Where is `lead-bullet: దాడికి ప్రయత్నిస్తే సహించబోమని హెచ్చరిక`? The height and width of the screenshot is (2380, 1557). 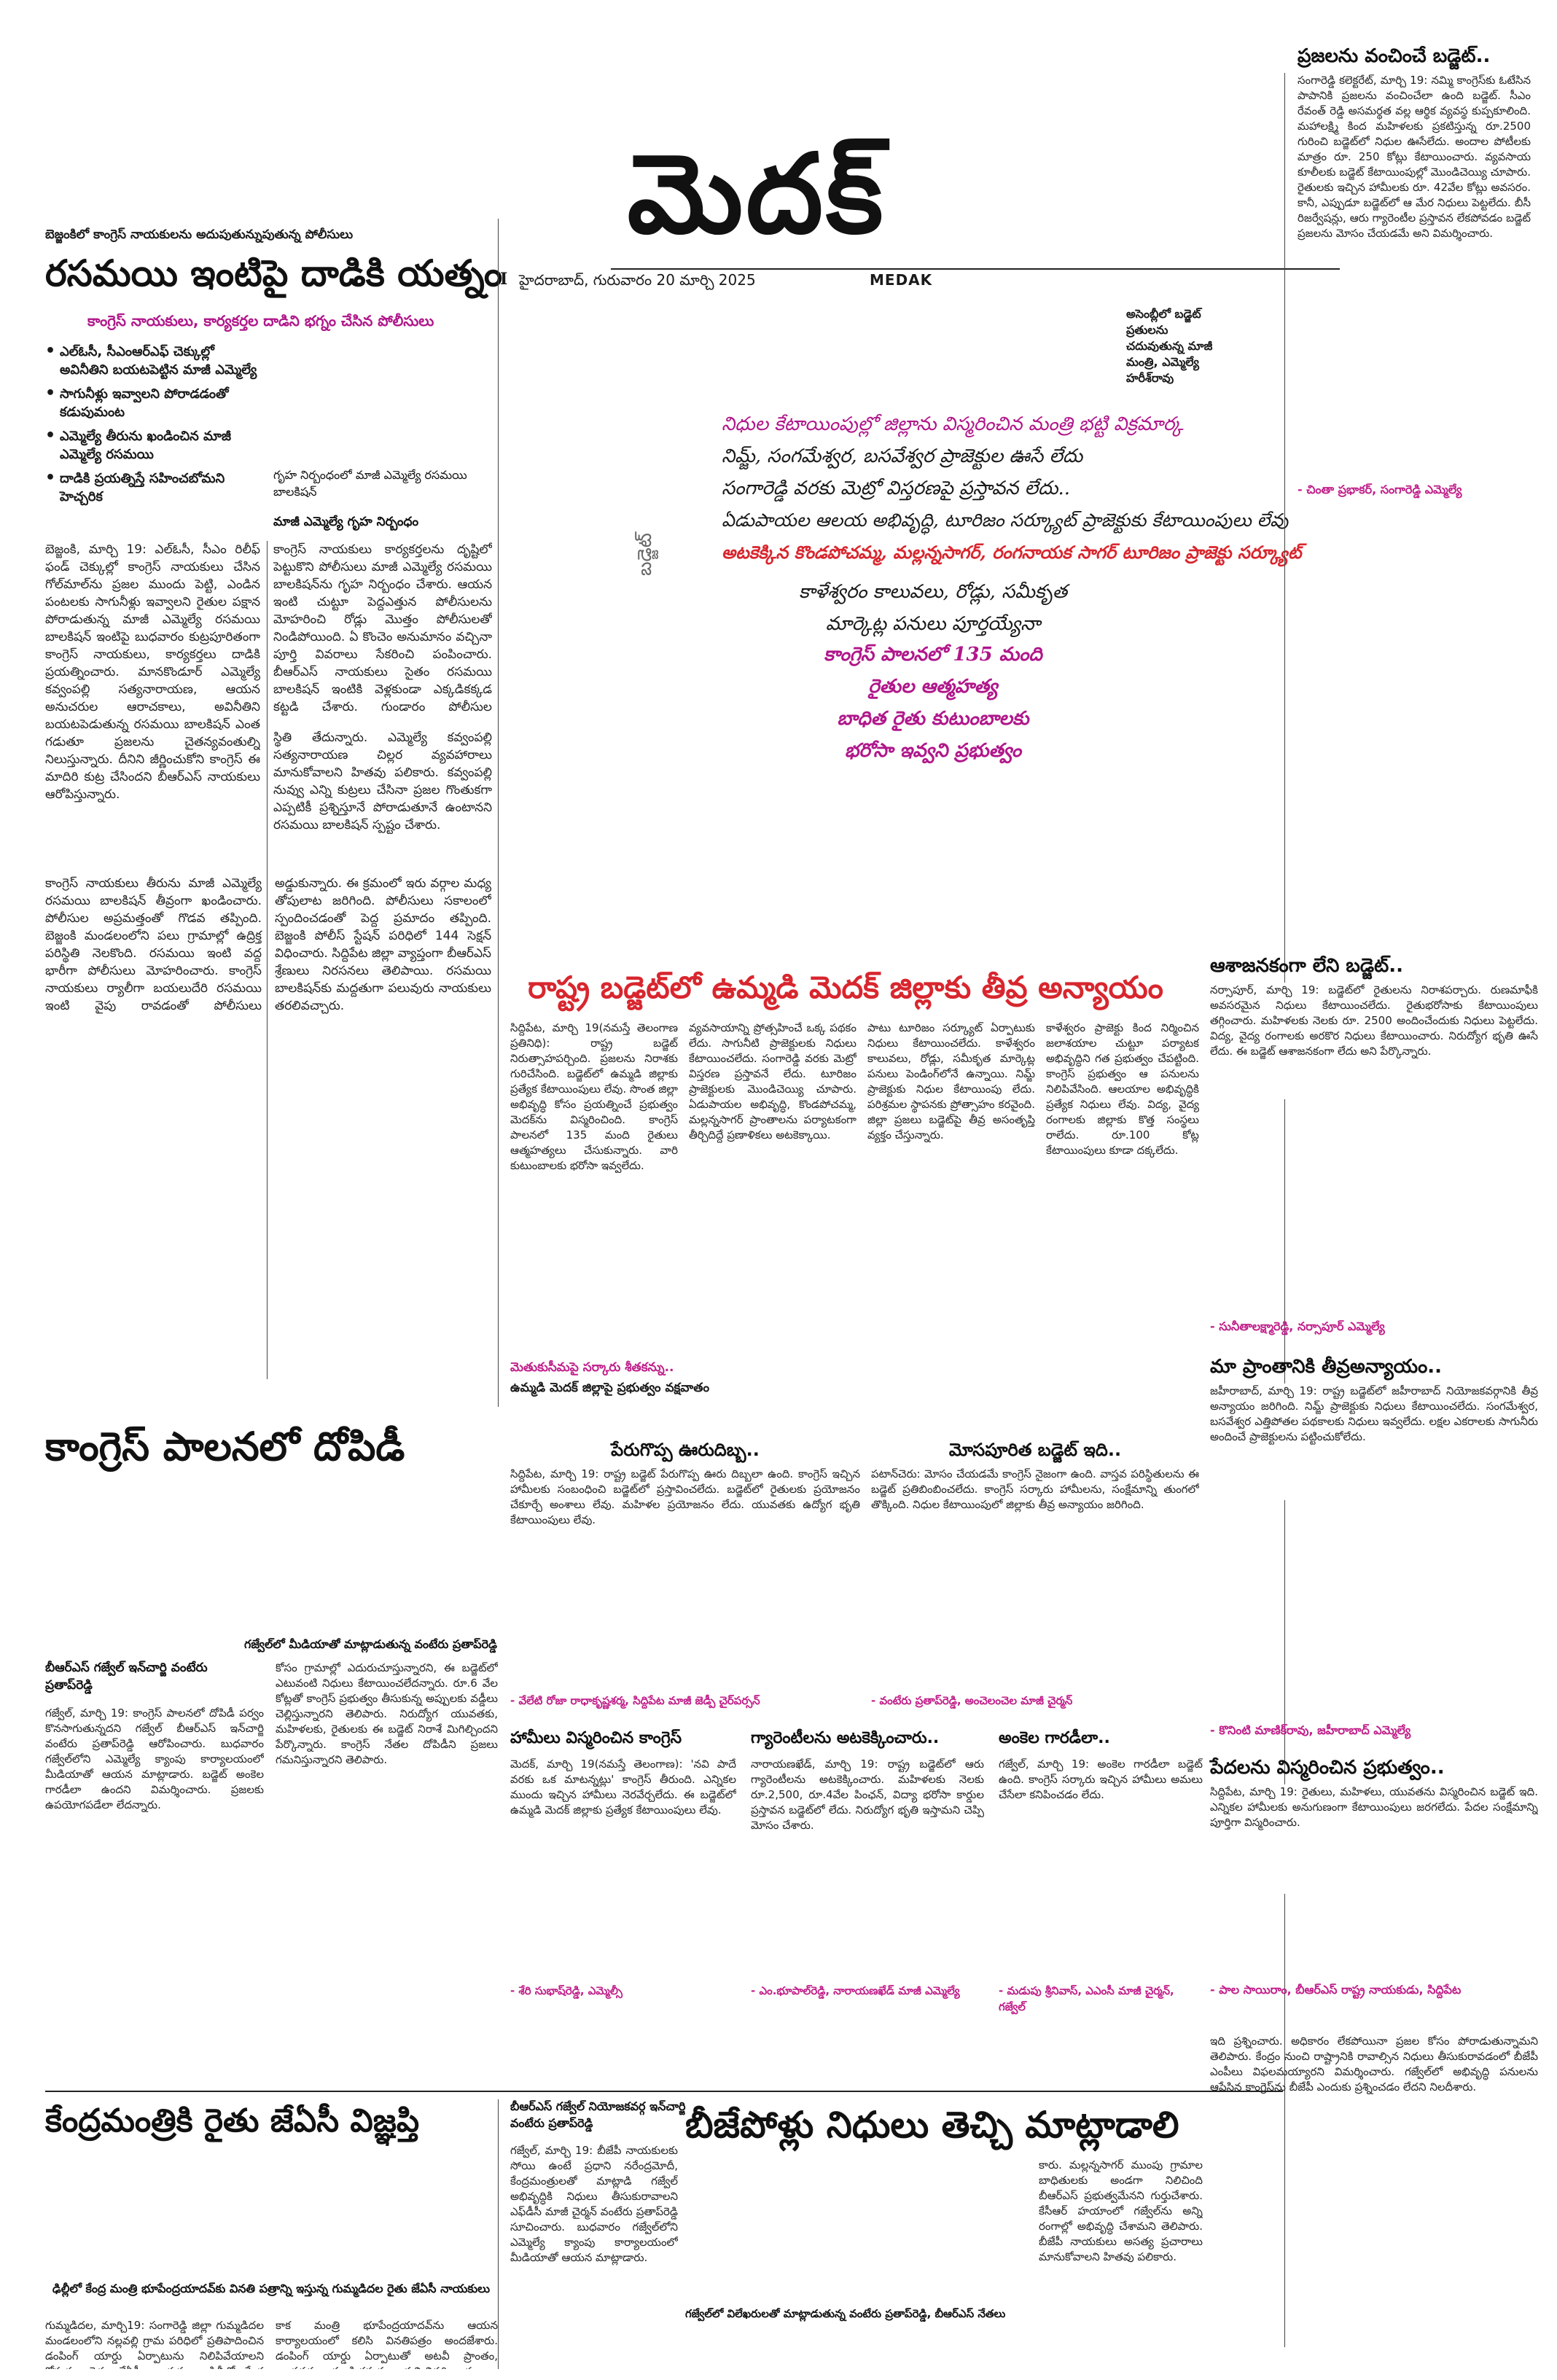
lead-bullet: దాడికి ప్రయత్నిస్తే సహించబోమని హెచ్చరిక is located at coordinates (154, 487).